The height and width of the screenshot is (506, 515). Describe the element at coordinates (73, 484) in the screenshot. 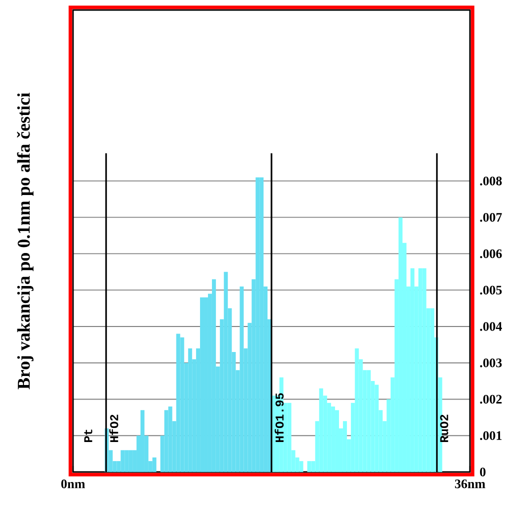

I see `x-tick-label: 0nm` at that location.